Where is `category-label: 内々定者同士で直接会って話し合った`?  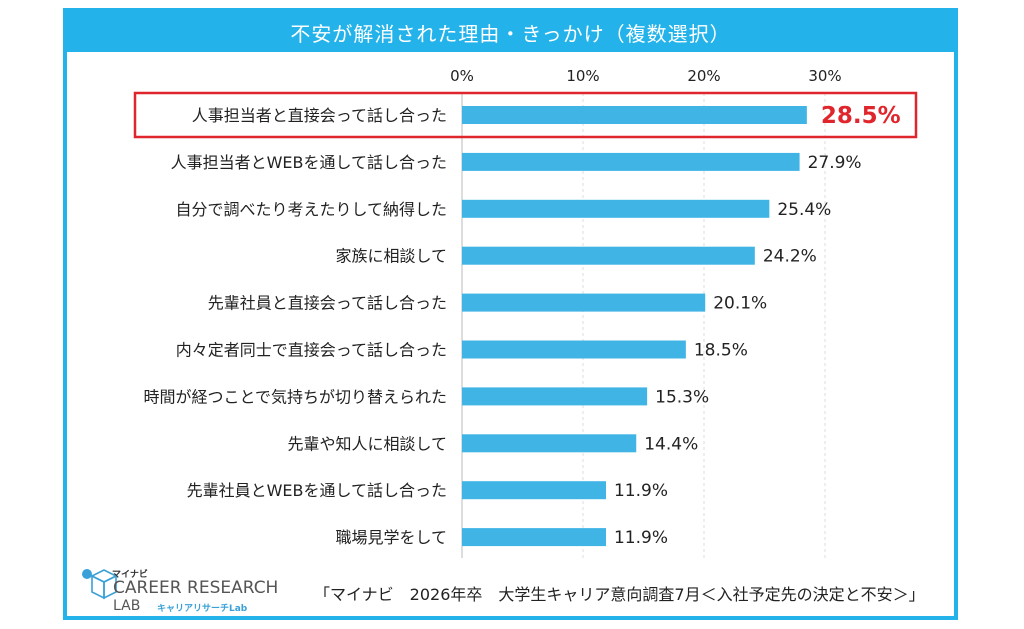
category-label: 内々定者同士で直接会って話し合った is located at coordinates (311, 350).